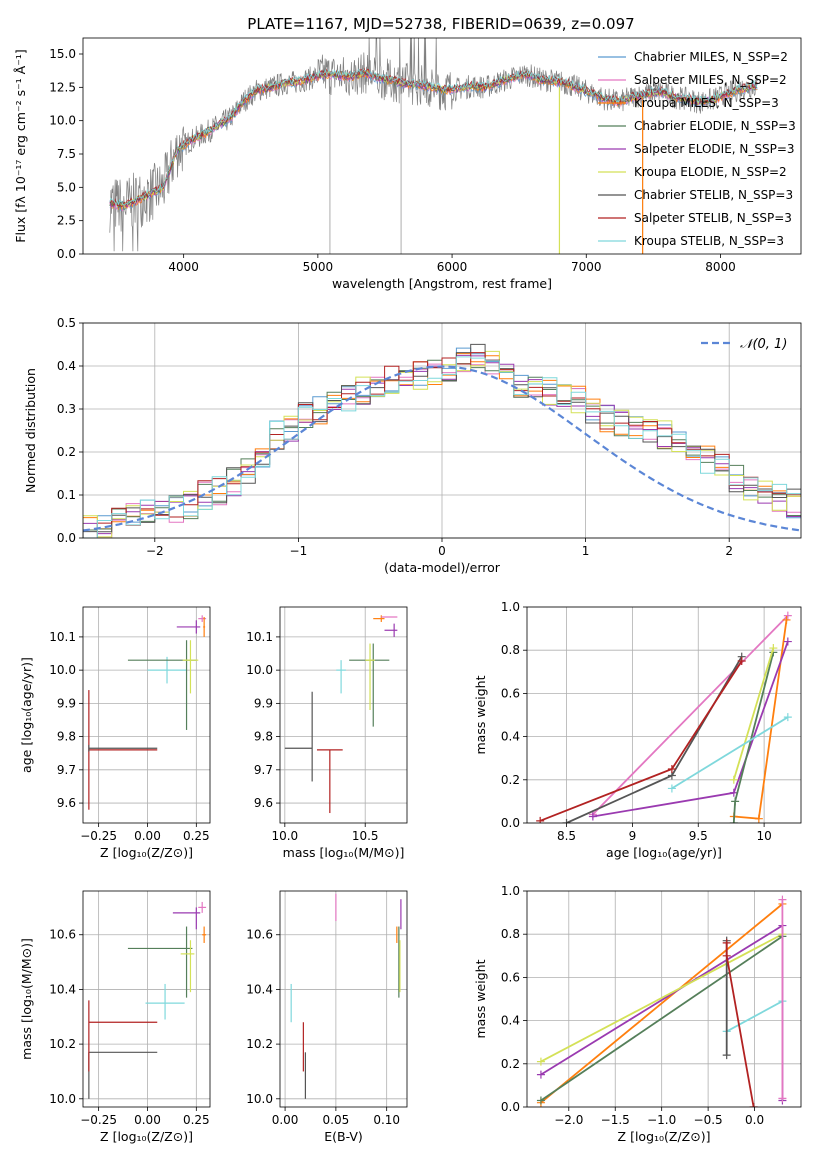 The height and width of the screenshot is (1170, 819). Describe the element at coordinates (713, 218) in the screenshot. I see `legend-entry: Salpeter STELIB, N_SSP=3` at that location.